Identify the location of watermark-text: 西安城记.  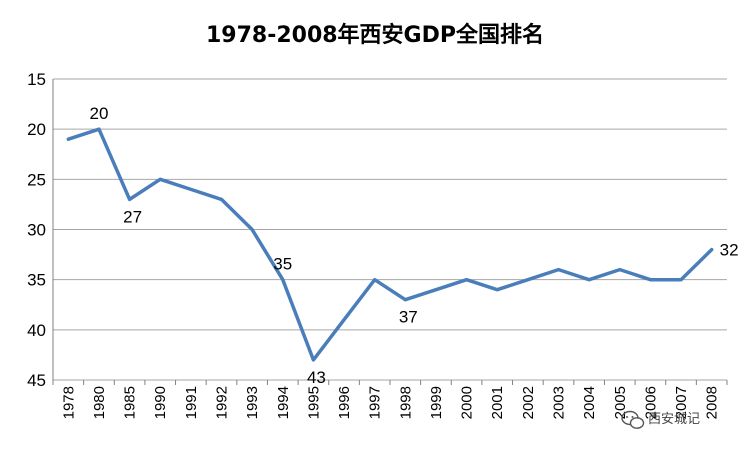
(674, 419).